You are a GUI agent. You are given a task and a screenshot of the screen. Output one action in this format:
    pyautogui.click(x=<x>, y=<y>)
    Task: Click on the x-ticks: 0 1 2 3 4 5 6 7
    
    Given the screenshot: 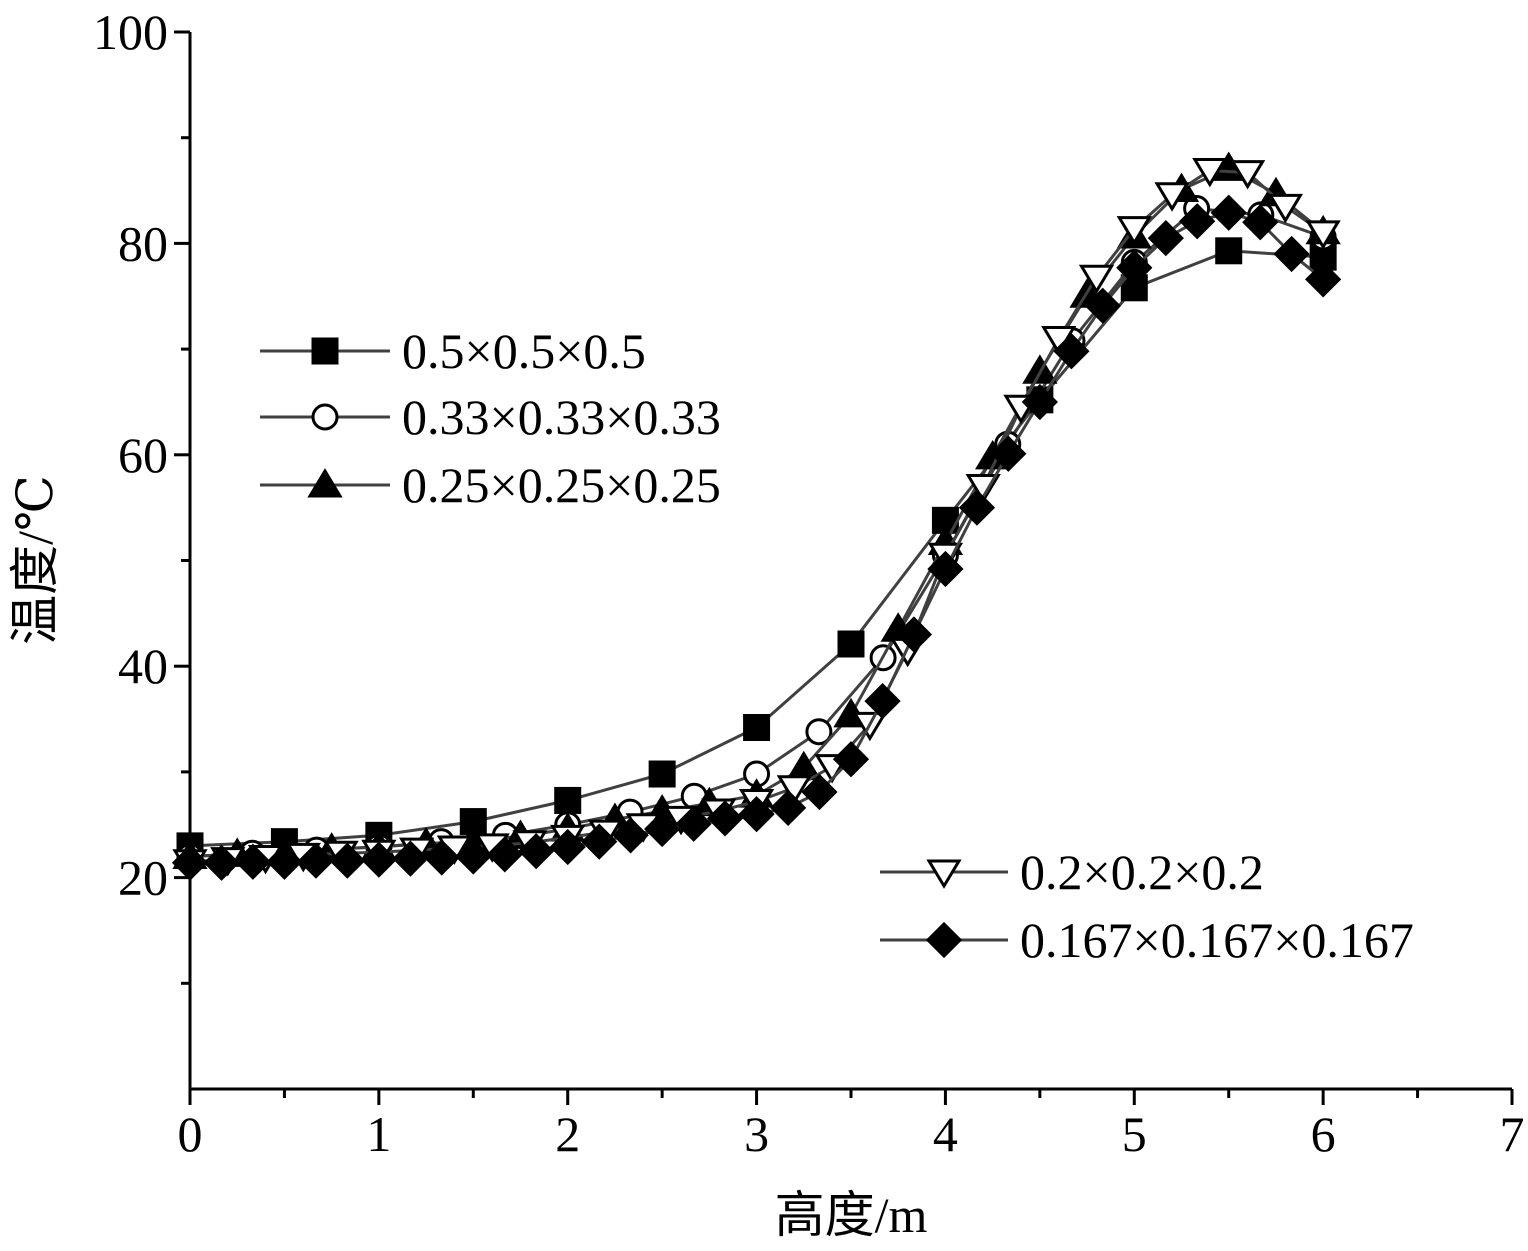 What is the action you would take?
    pyautogui.click(x=851, y=1125)
    